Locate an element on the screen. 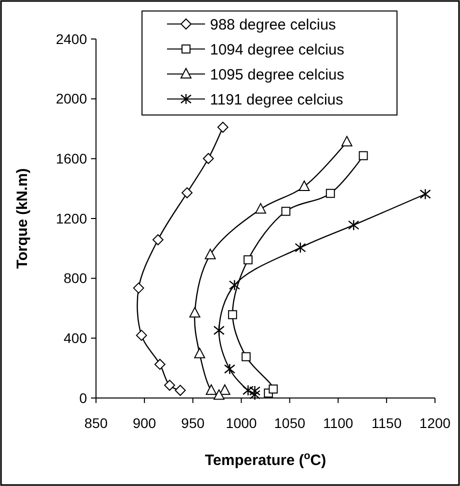 The width and height of the screenshot is (460, 486). y-tick-label: 400 is located at coordinates (76, 338).